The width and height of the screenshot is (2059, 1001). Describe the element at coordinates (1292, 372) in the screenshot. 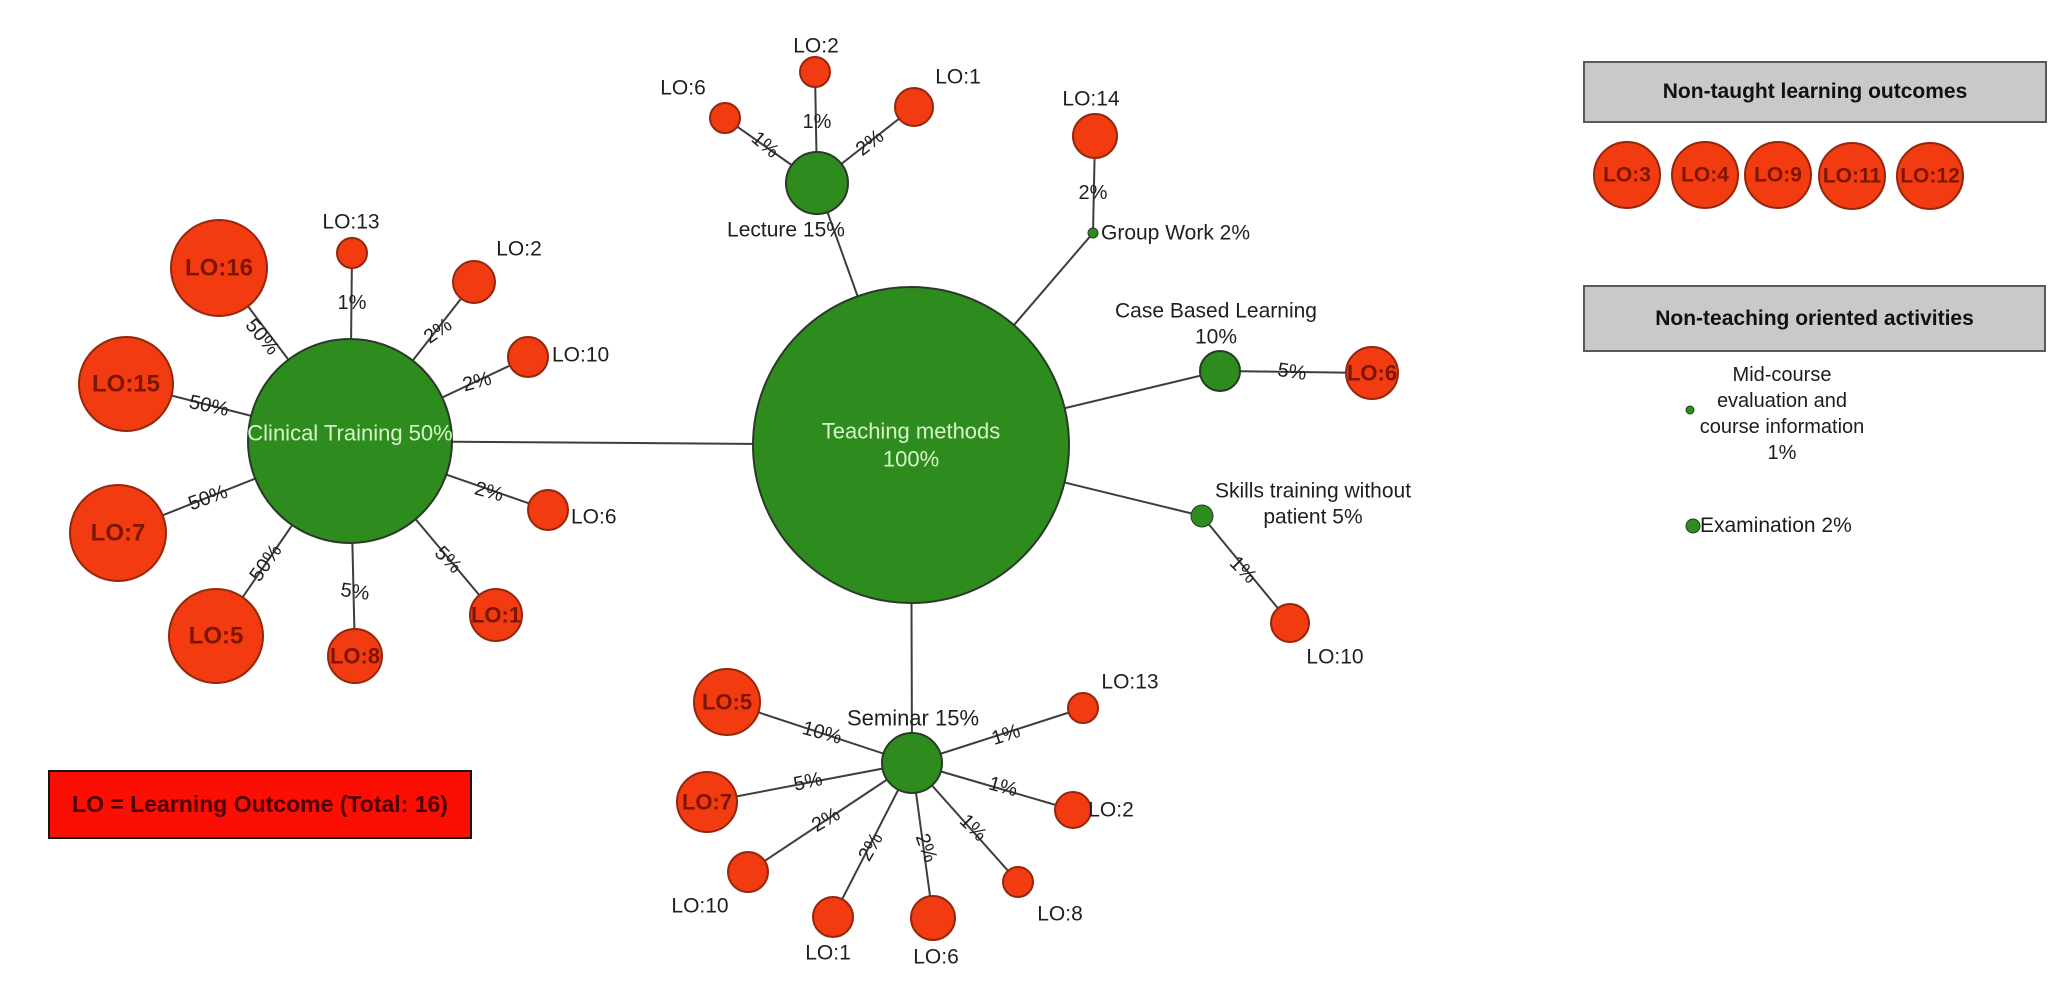

I see `edge-label-cbl-cb-lo6: 5%` at that location.